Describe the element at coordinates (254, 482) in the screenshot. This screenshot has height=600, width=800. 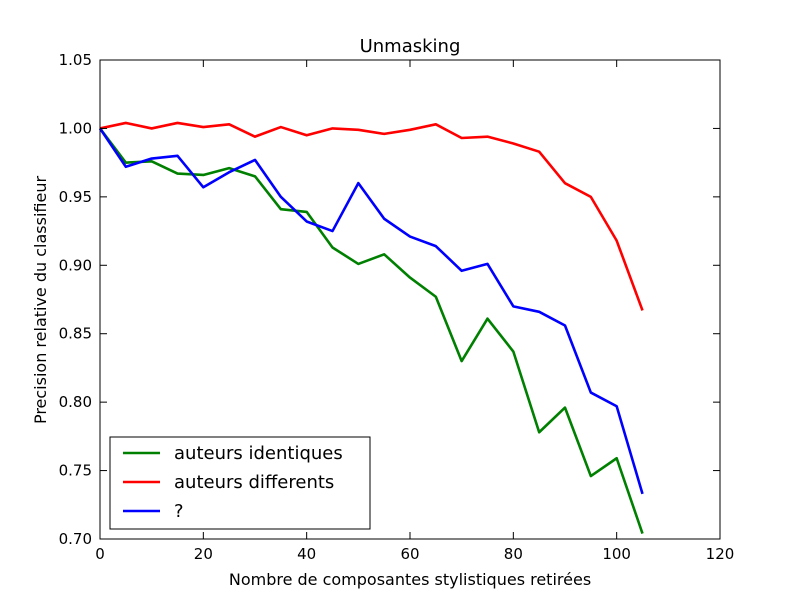
I see `legend-label: auteurs differents` at that location.